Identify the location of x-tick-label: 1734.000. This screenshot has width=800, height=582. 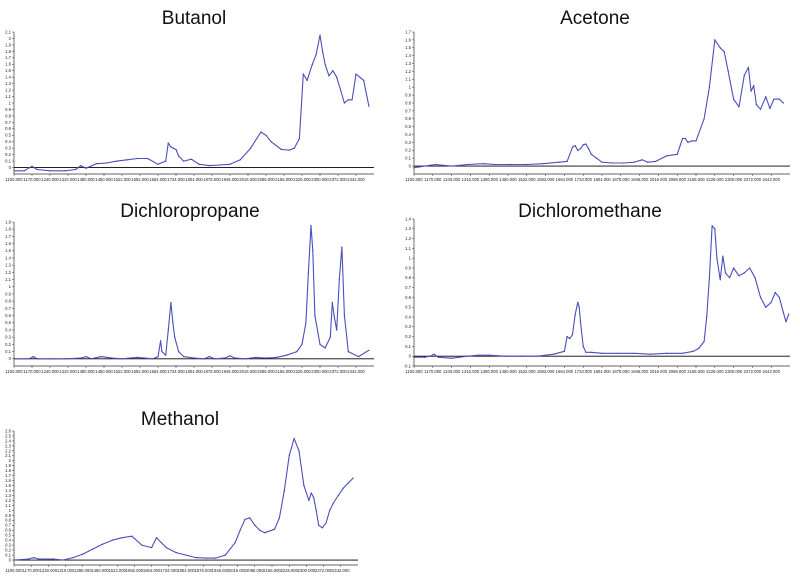
(176, 179).